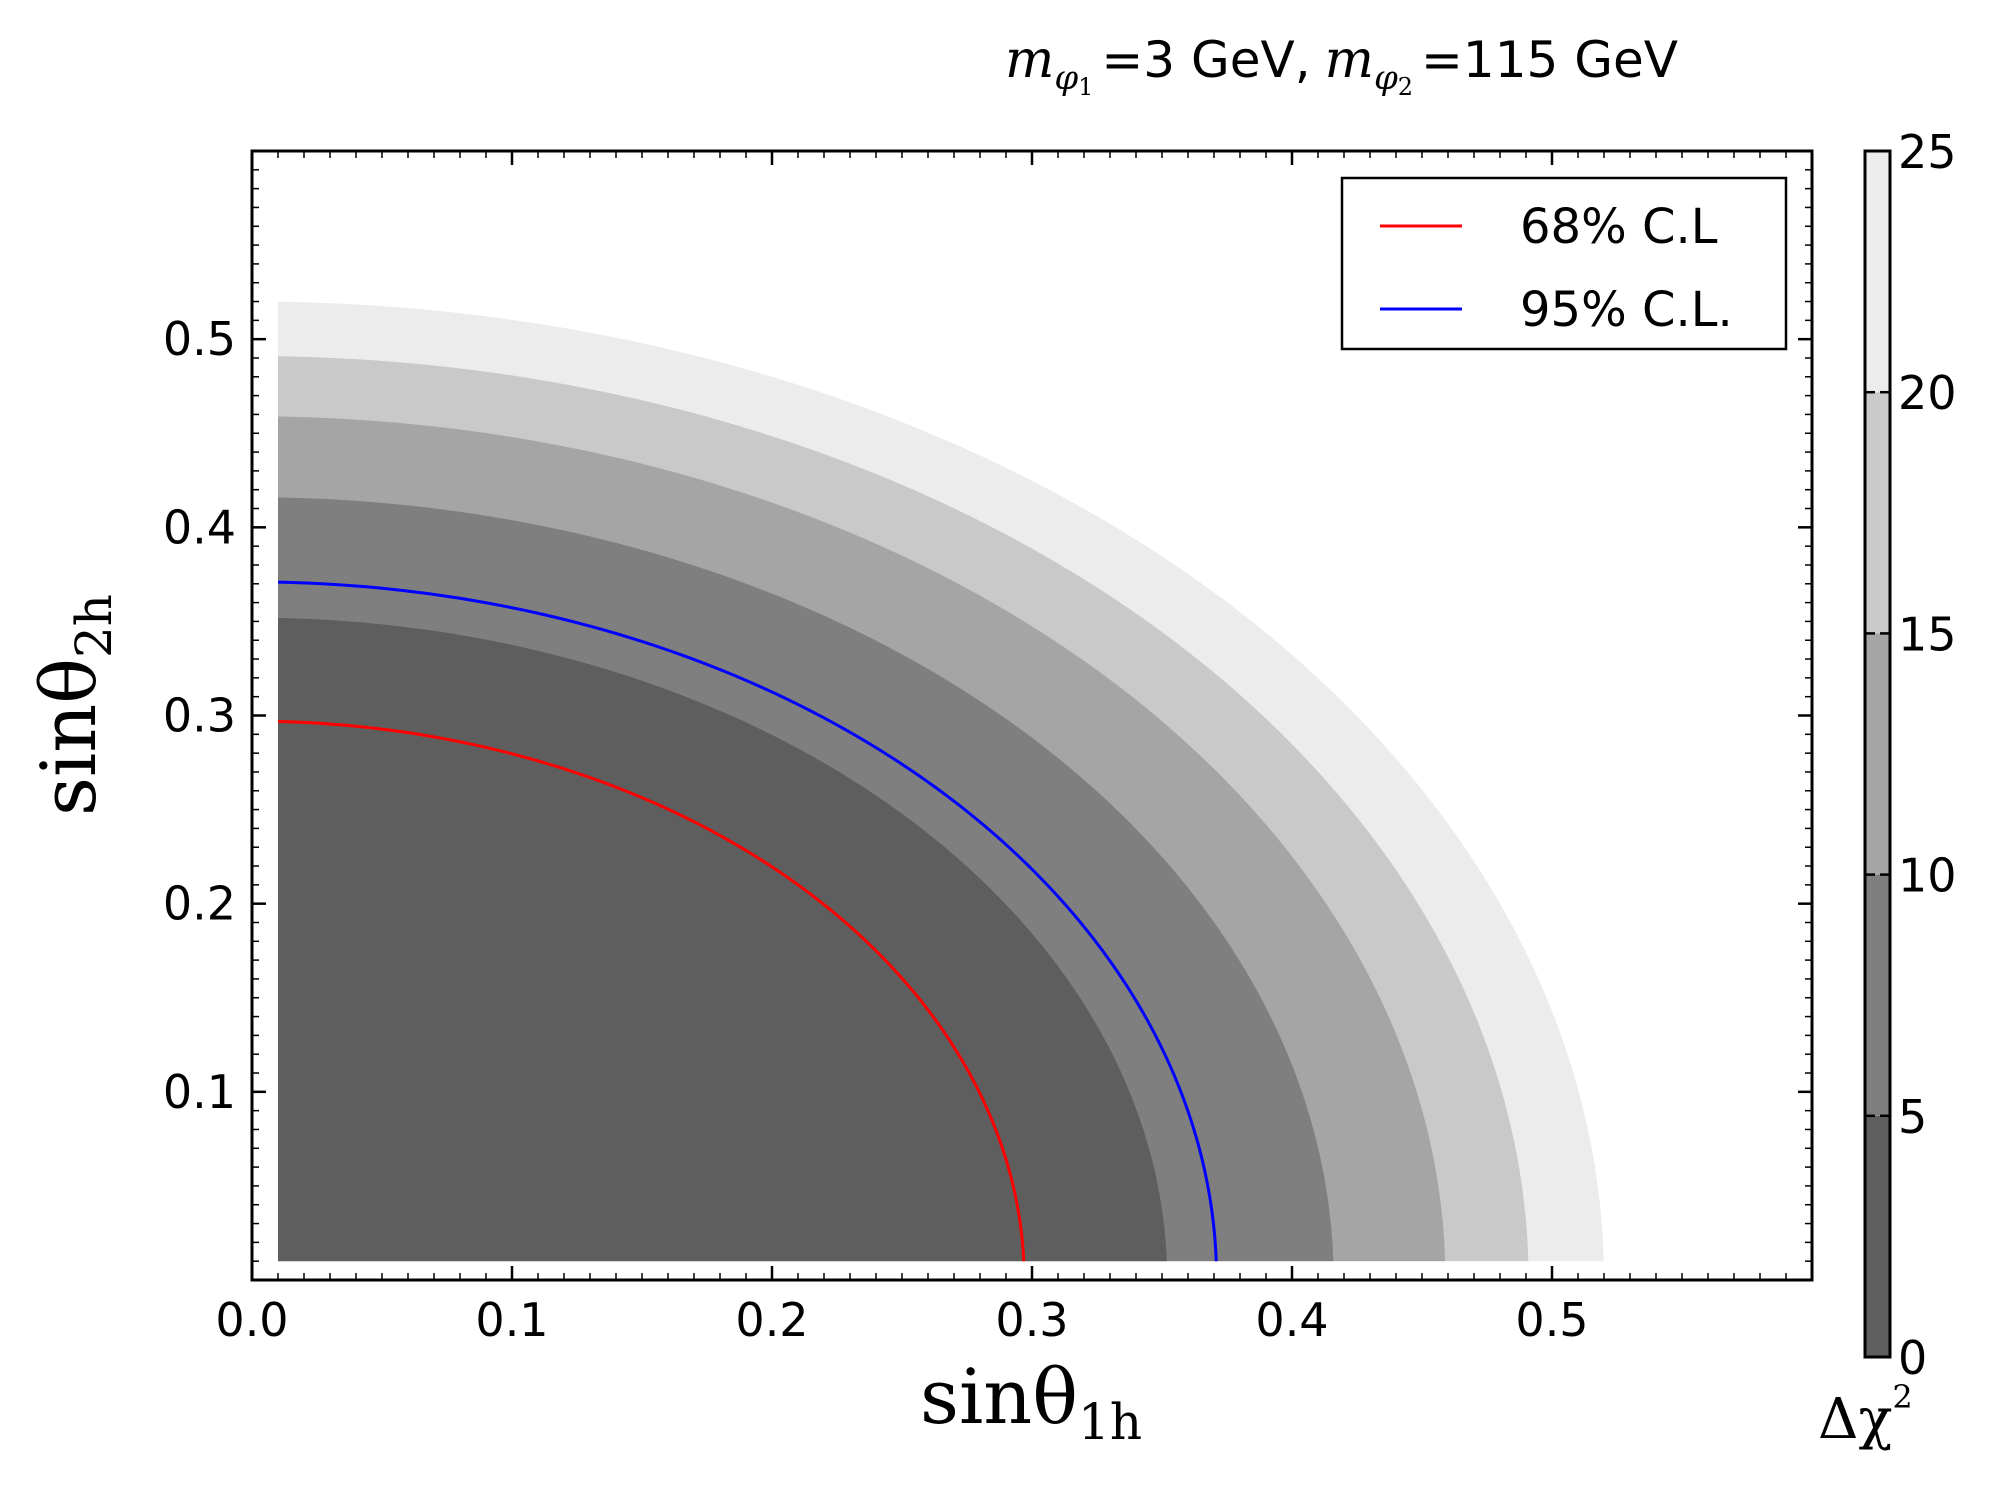 The image size is (2000, 1500). I want to click on legend-label-95: 95% C.L., so click(1626, 310).